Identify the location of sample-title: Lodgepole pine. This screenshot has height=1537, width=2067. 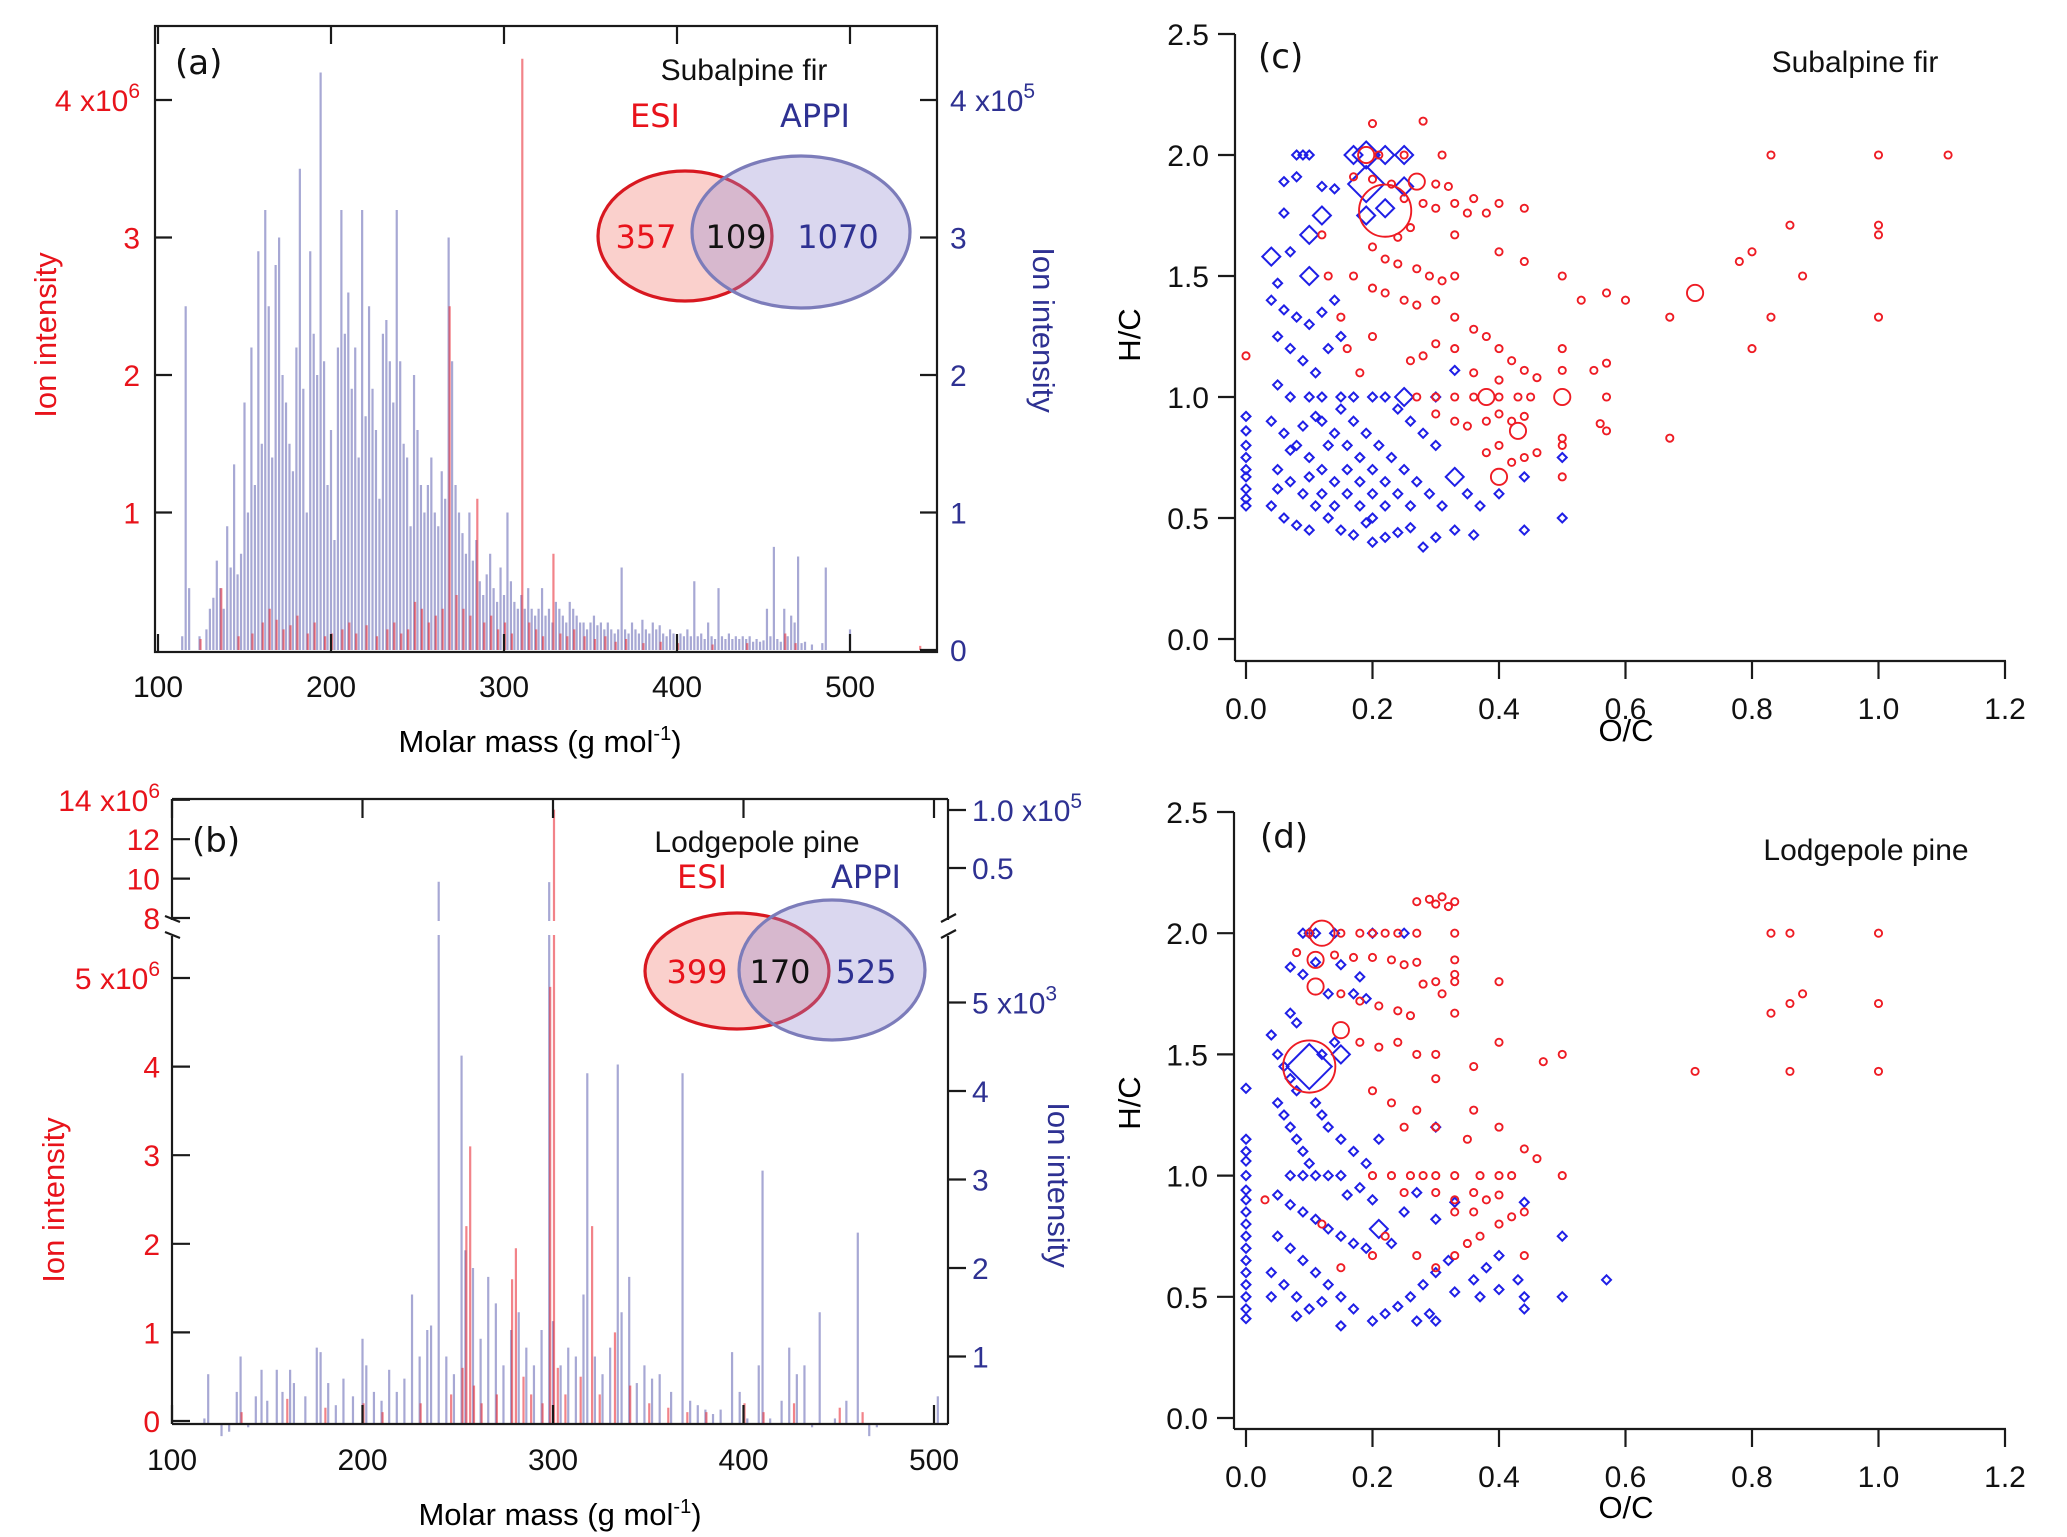
(756, 842).